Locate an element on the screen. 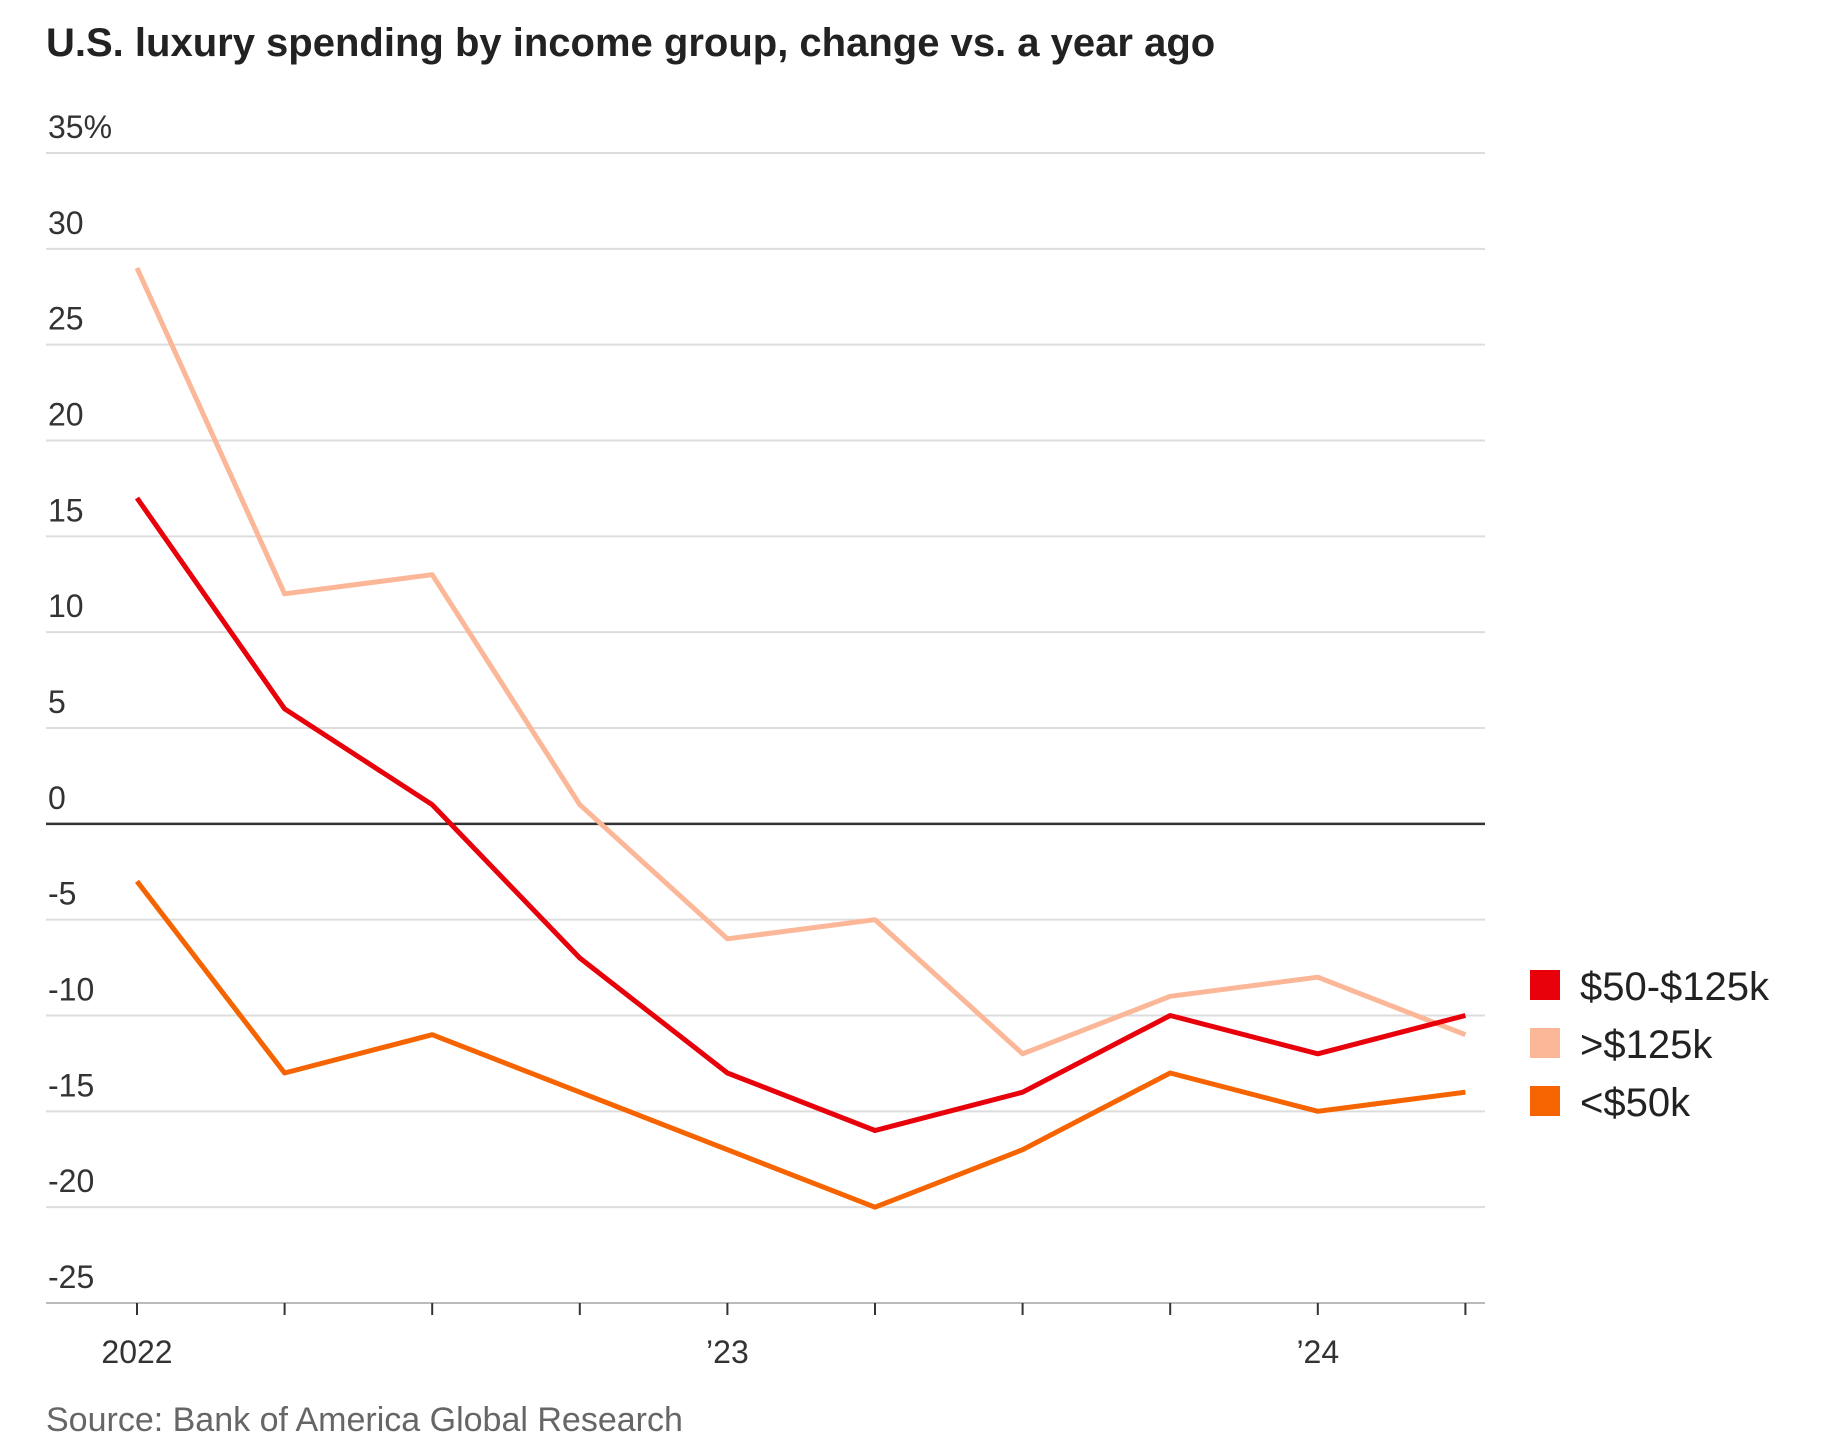 The width and height of the screenshot is (1822, 1452). legend: $50-$125k >$125k <$50k is located at coordinates (1650, 1045).